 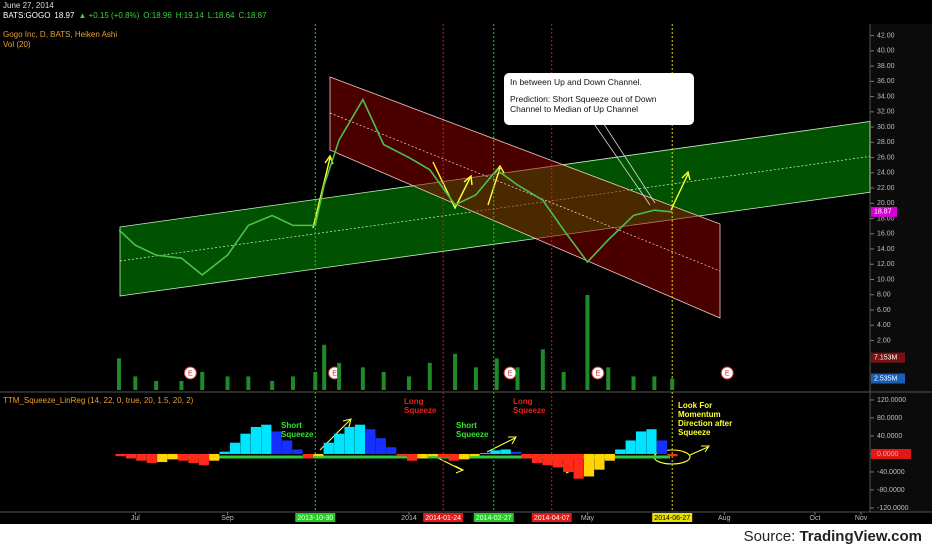 I want to click on close: C:18.87, so click(x=252, y=15).